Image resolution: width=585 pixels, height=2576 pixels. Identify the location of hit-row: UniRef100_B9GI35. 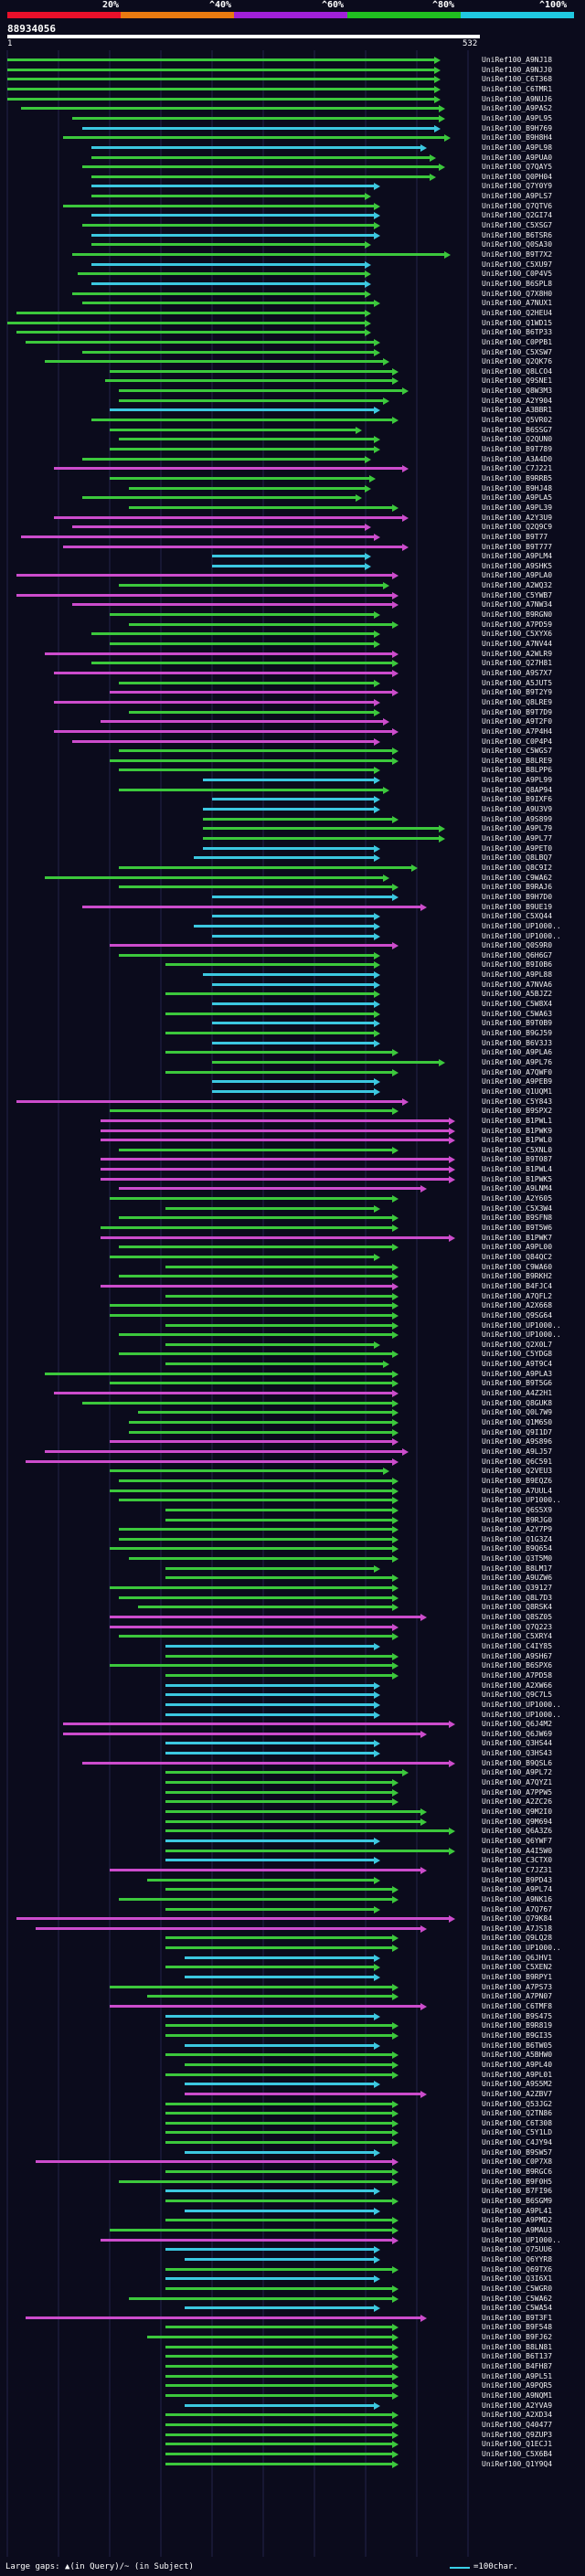
(293, 2035).